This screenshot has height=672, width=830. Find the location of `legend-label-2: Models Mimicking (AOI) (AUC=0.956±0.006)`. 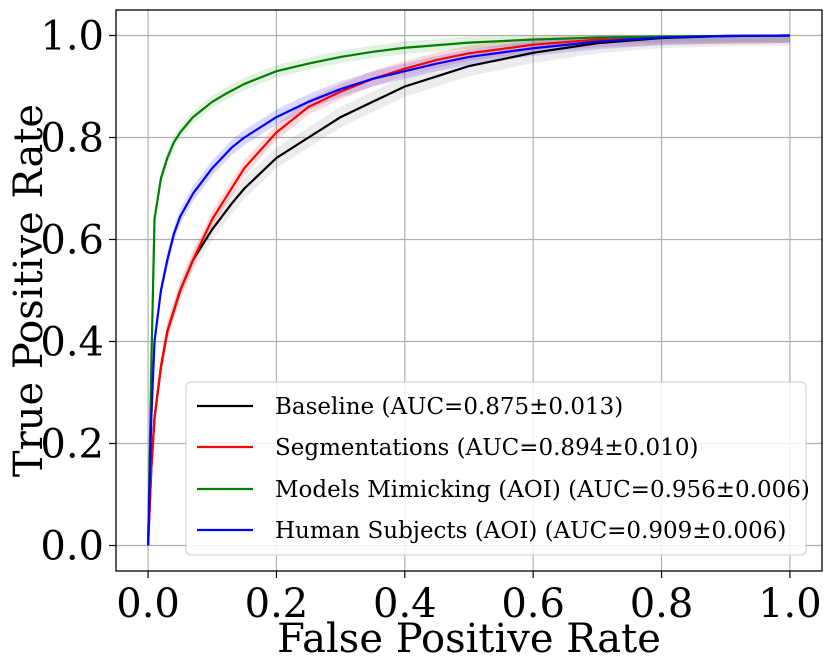

legend-label-2: Models Mimicking (AOI) (AUC=0.956±0.006) is located at coordinates (542, 490).